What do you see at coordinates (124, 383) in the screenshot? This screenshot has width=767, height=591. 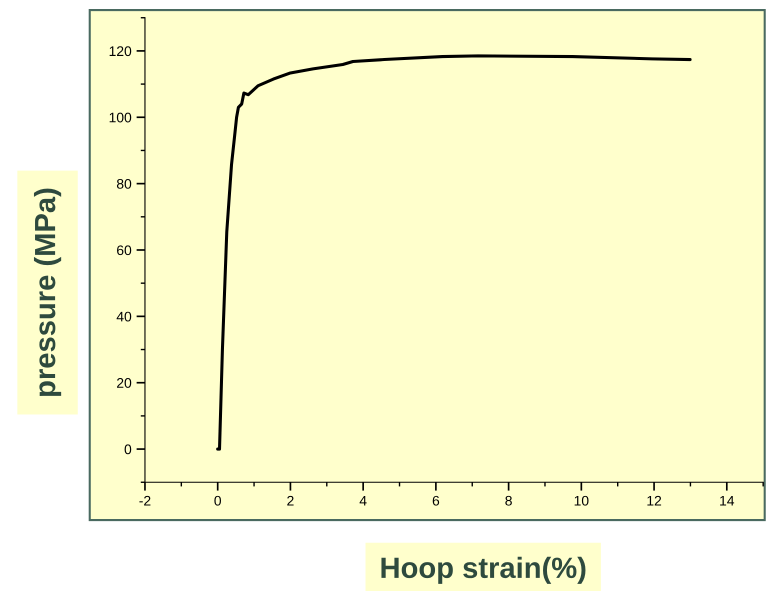 I see `y-tick-label: 20` at bounding box center [124, 383].